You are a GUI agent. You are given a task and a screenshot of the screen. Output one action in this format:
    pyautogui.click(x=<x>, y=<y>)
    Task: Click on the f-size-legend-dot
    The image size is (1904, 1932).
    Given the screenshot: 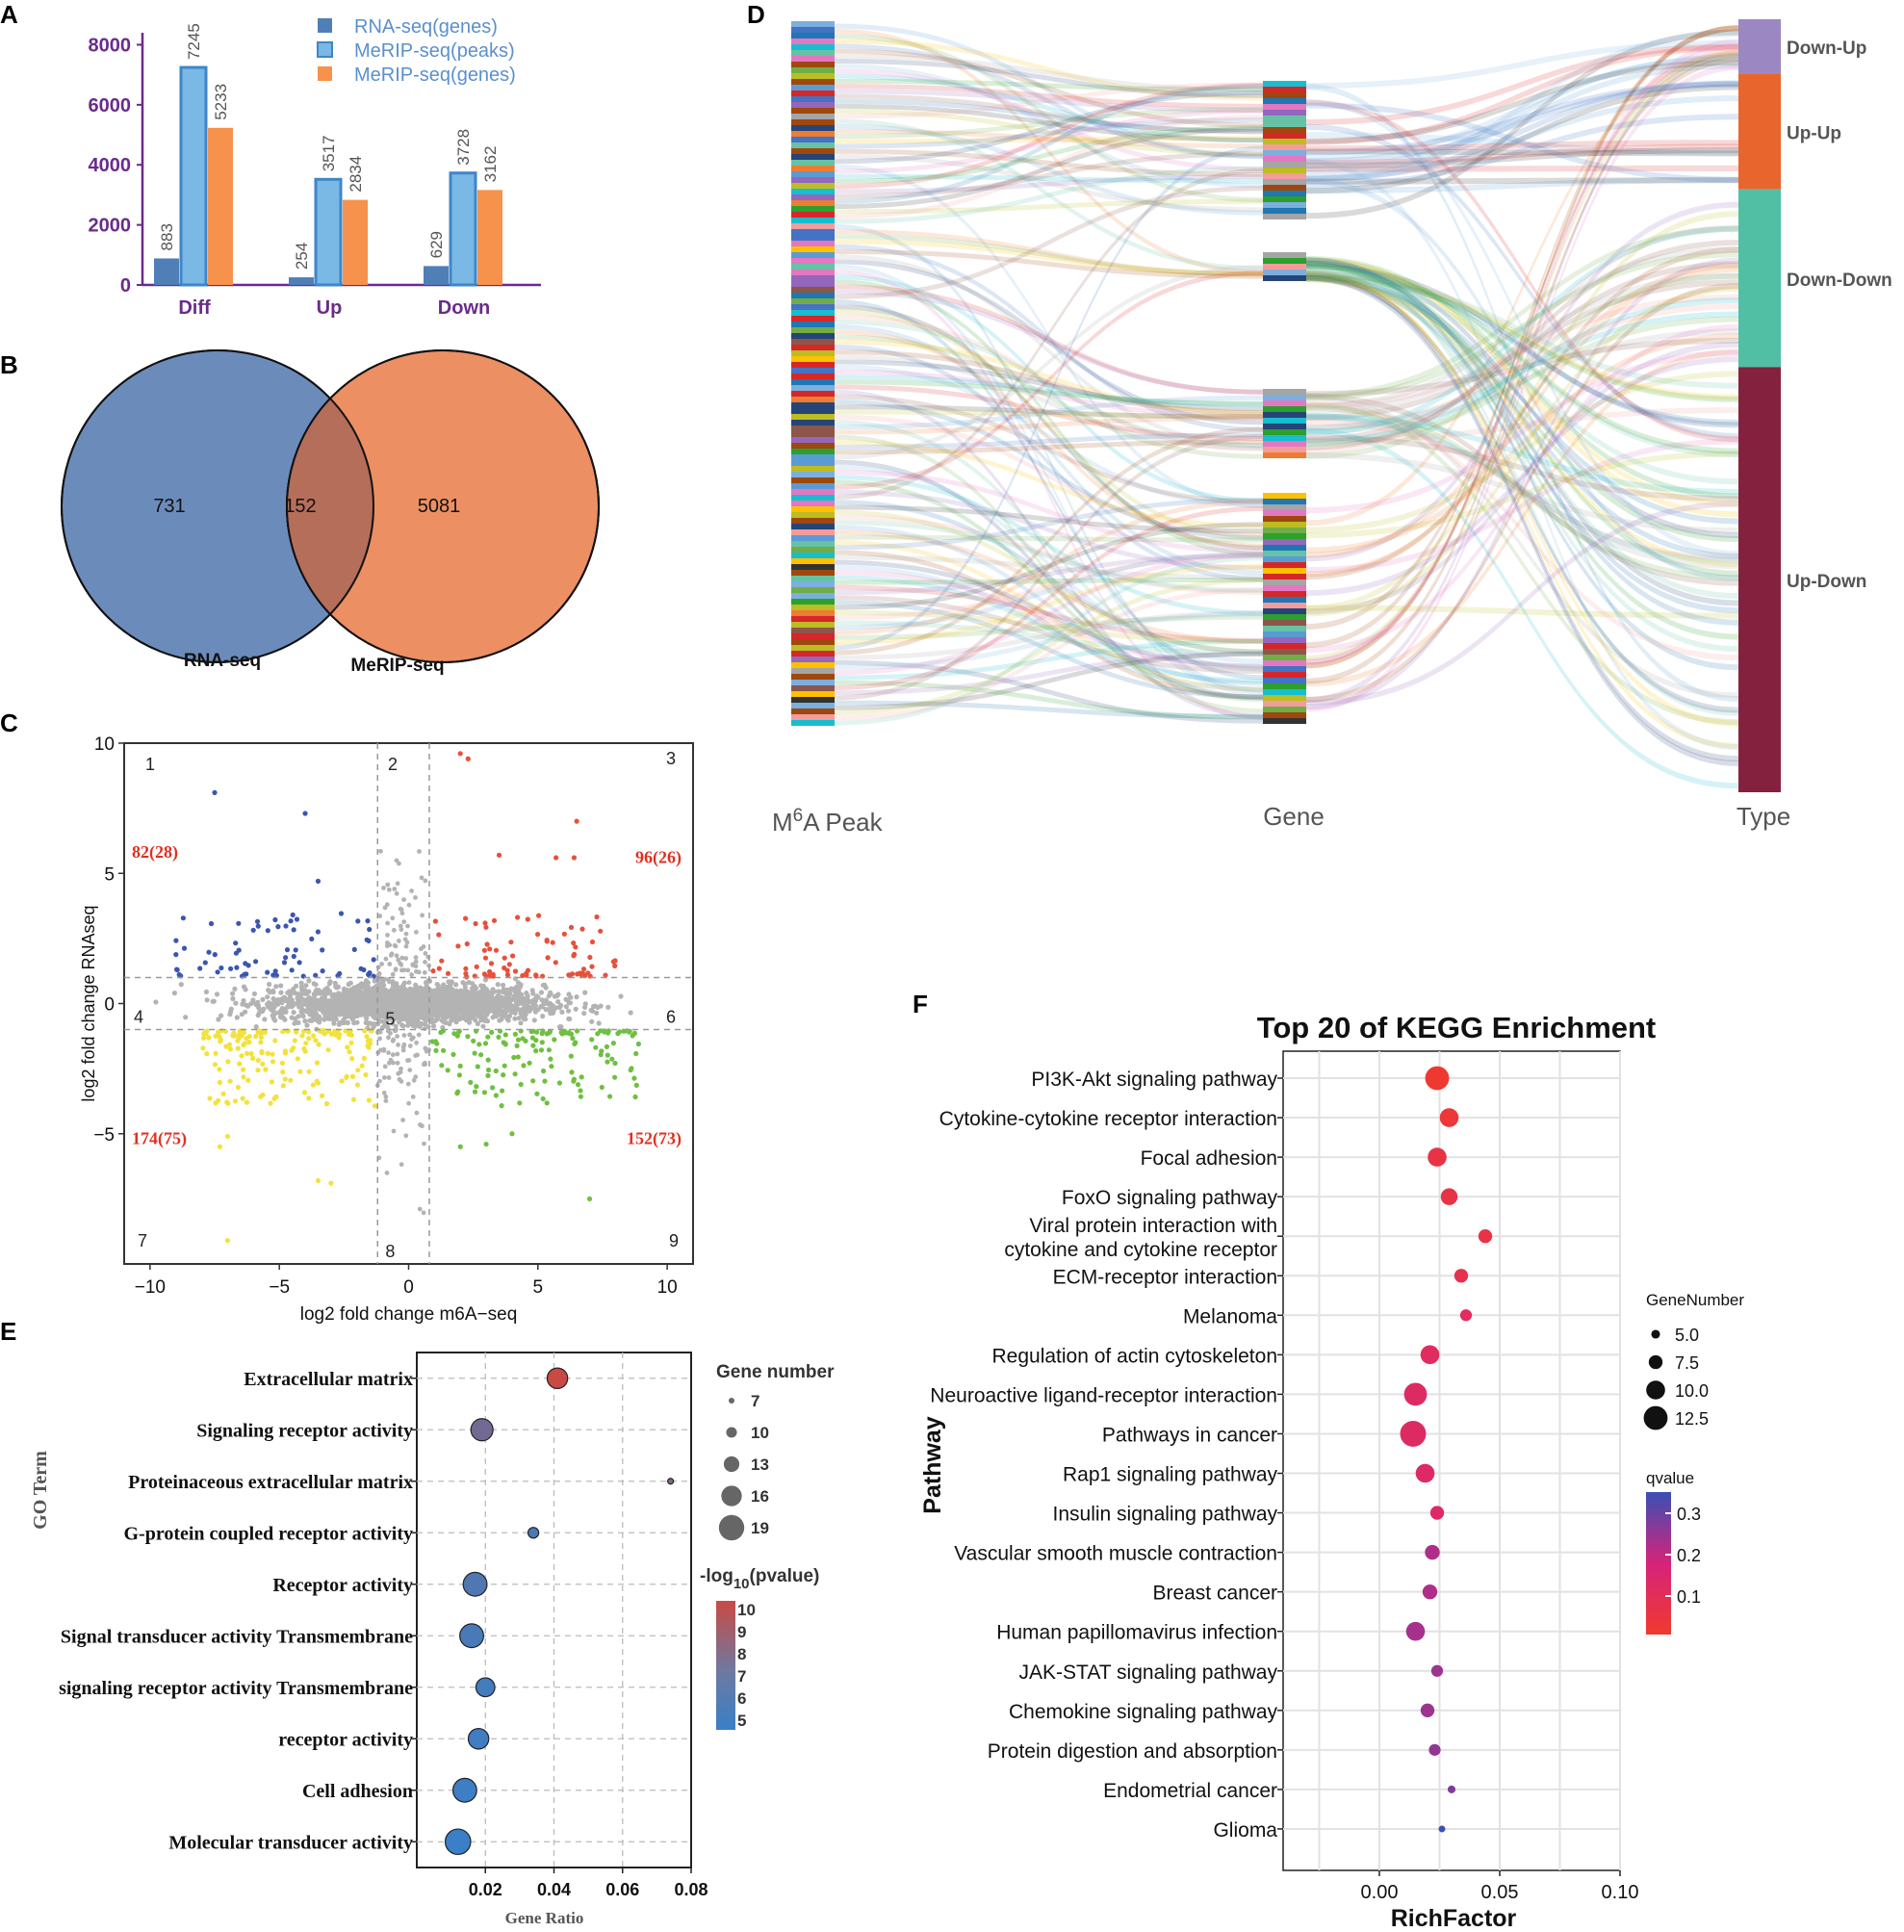 What is the action you would take?
    pyautogui.click(x=1656, y=1417)
    